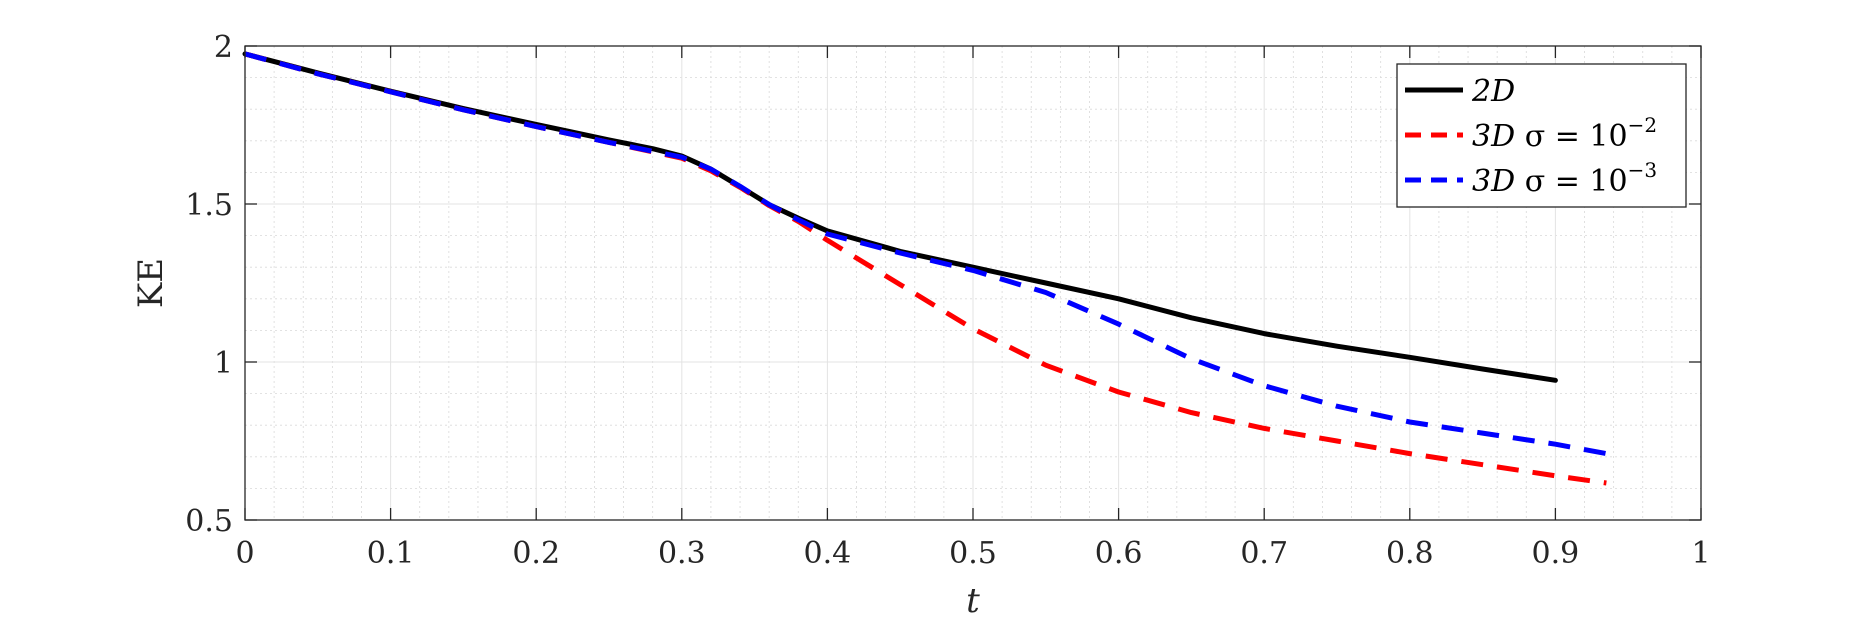 This screenshot has height=625, width=1875. I want to click on x-tick-label: 0, so click(244, 553).